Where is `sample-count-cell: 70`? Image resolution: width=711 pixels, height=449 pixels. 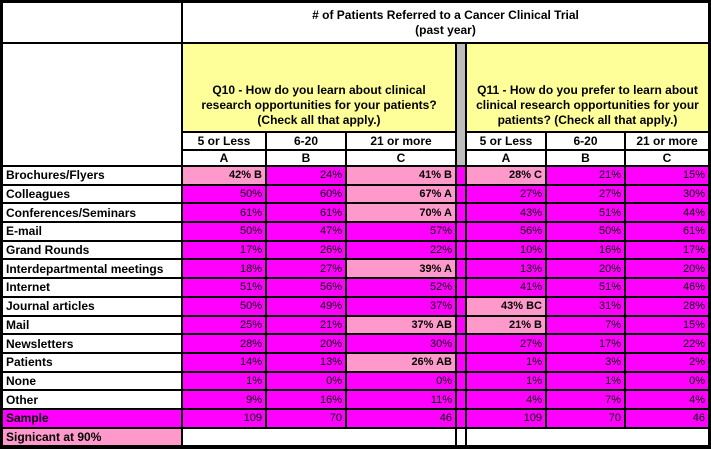 sample-count-cell: 70 is located at coordinates (585, 418).